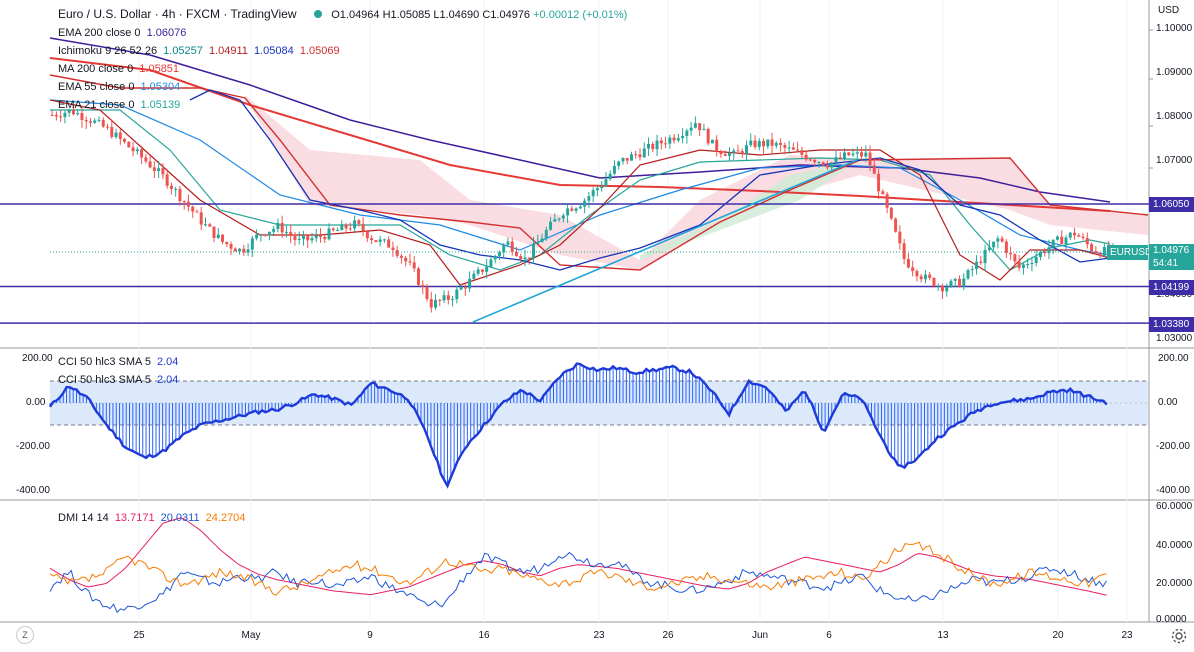 The width and height of the screenshot is (1194, 652). I want to click on ema21-label: EMA 21 close 0, so click(96, 105).